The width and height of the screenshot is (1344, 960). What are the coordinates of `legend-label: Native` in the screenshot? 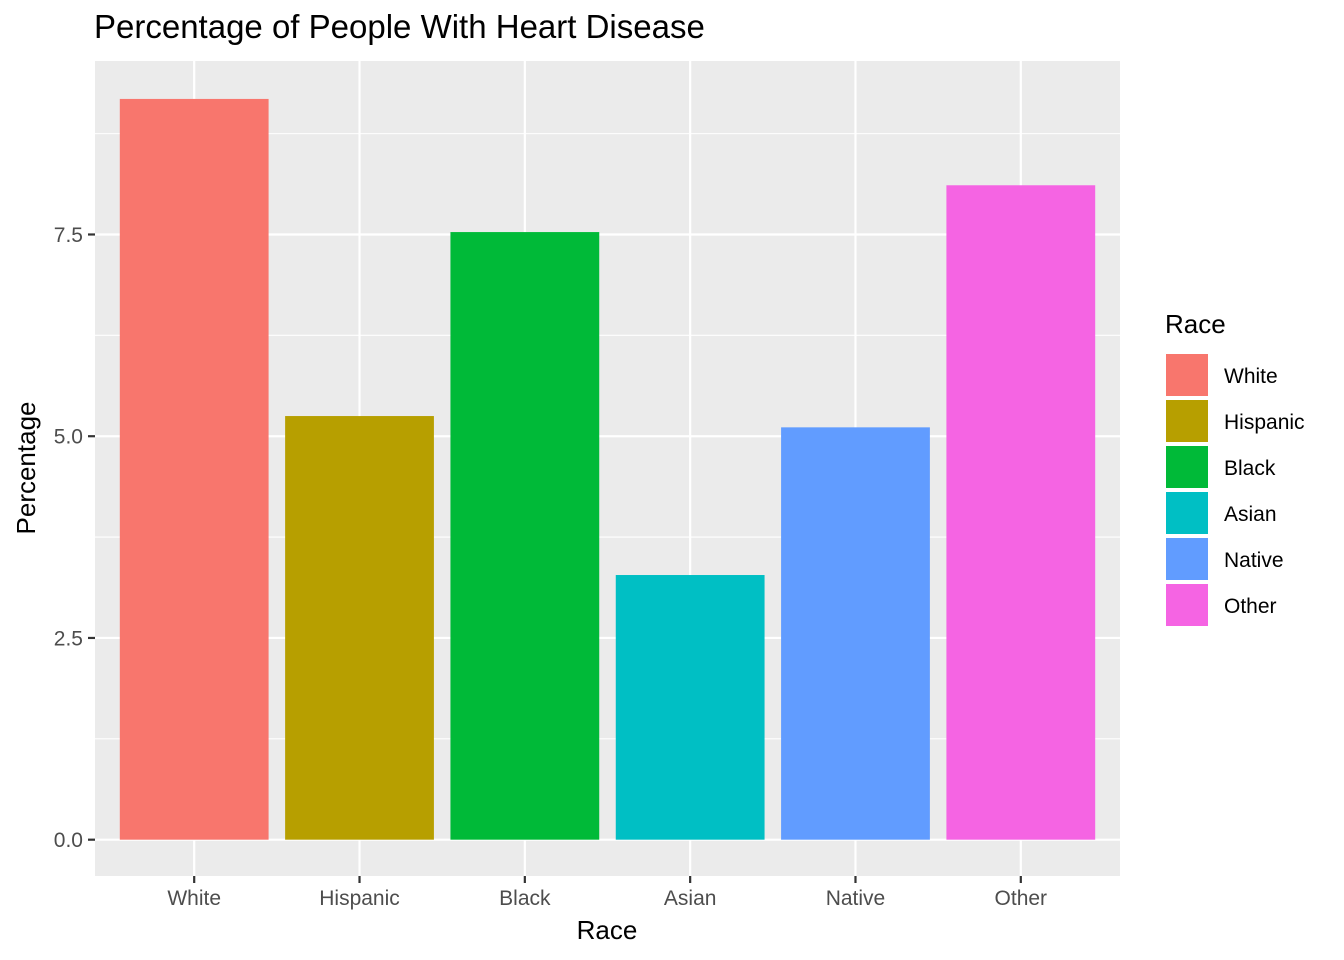 It's located at (1254, 560).